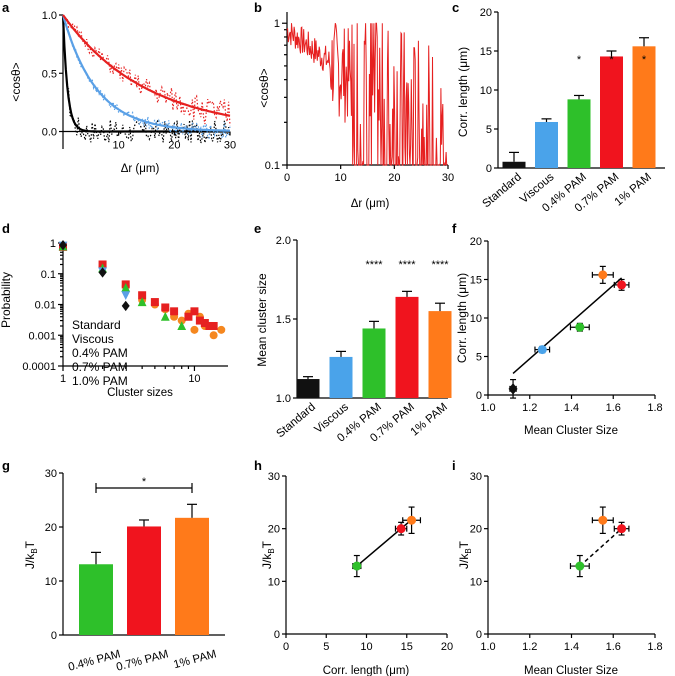 The width and height of the screenshot is (675, 676). Describe the element at coordinates (571, 647) in the screenshot. I see `xtick-label-i: 1.4` at that location.